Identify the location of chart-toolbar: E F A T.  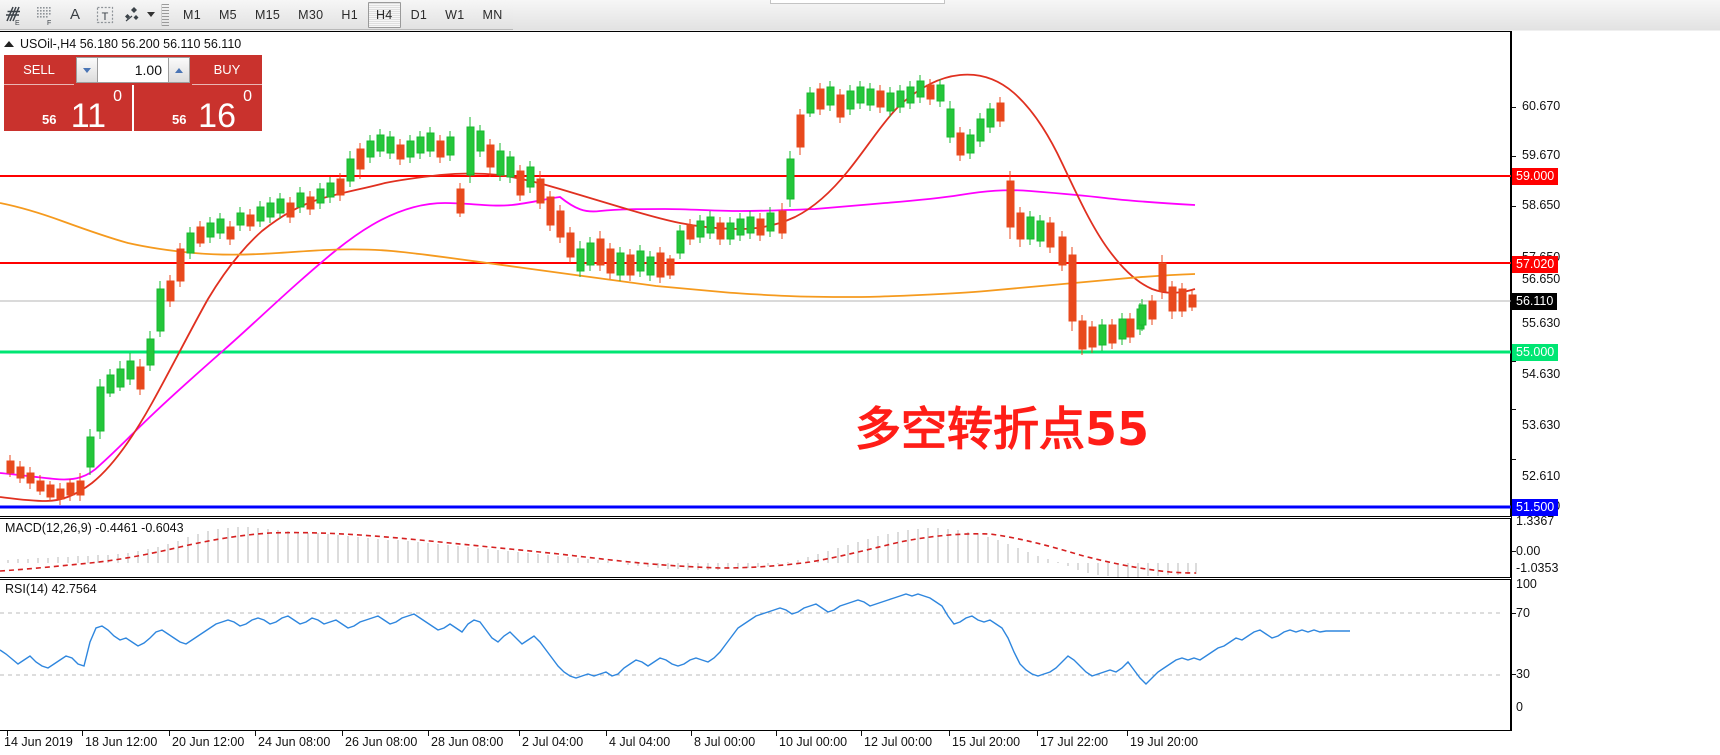
(860, 15).